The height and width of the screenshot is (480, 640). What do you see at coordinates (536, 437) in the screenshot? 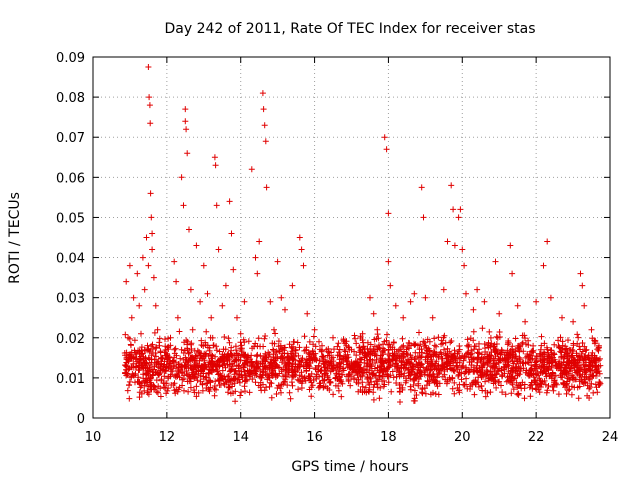
I see `x-tick-label: 22` at bounding box center [536, 437].